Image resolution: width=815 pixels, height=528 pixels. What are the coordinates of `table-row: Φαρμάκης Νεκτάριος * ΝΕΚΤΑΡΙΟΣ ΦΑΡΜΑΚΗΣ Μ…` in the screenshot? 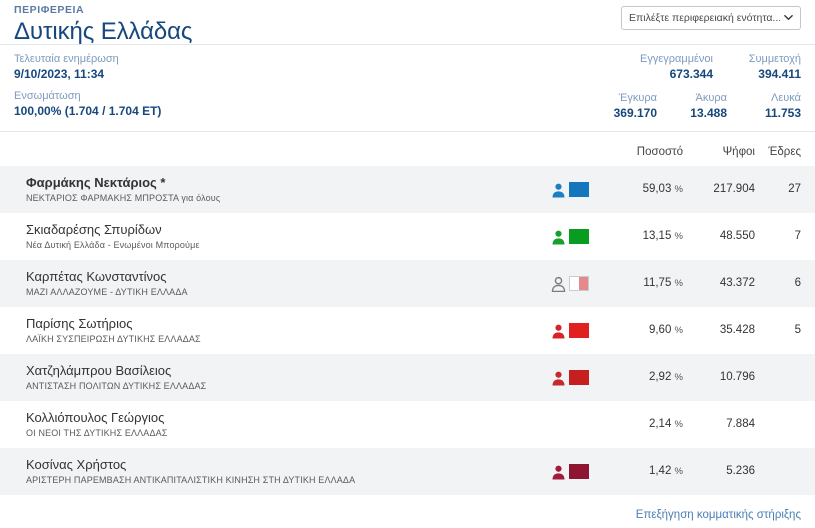 It's located at (407, 189).